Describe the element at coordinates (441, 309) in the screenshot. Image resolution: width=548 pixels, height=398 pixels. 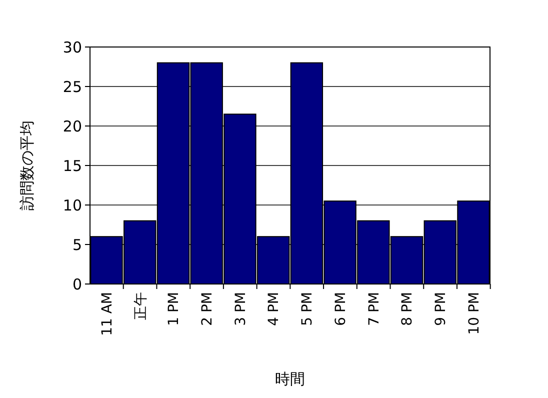
I see `x-tick-label: 9 PM` at that location.